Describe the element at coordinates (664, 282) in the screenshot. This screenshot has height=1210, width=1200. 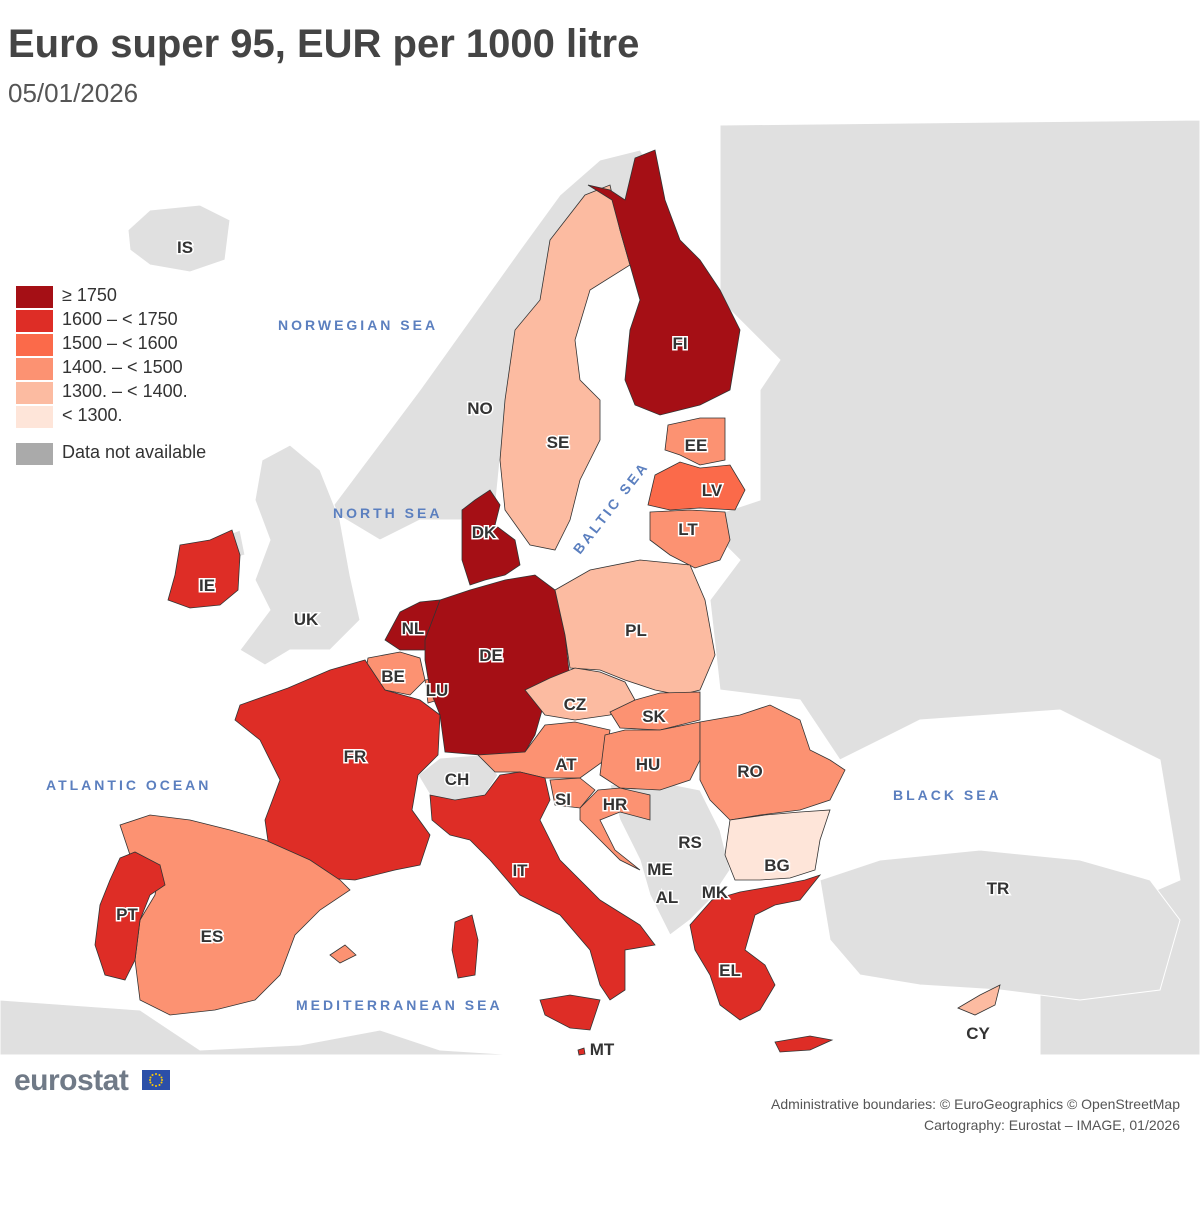
I see `country-fi` at that location.